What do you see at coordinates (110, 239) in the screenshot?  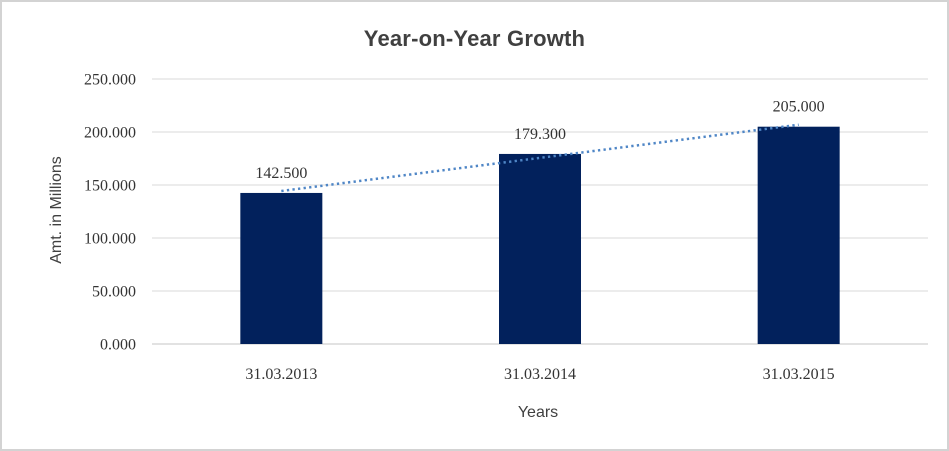 I see `y-tick-label: 100.000` at bounding box center [110, 239].